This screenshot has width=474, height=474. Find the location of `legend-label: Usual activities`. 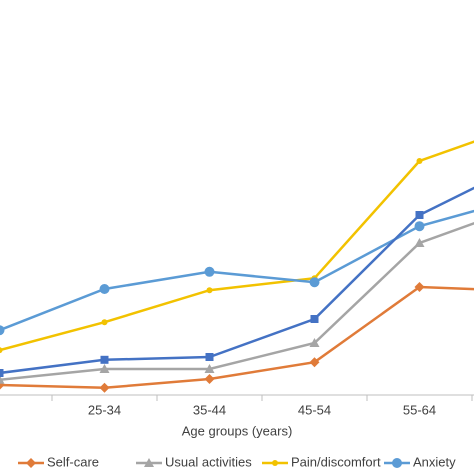

legend-label: Usual activities is located at coordinates (208, 461).